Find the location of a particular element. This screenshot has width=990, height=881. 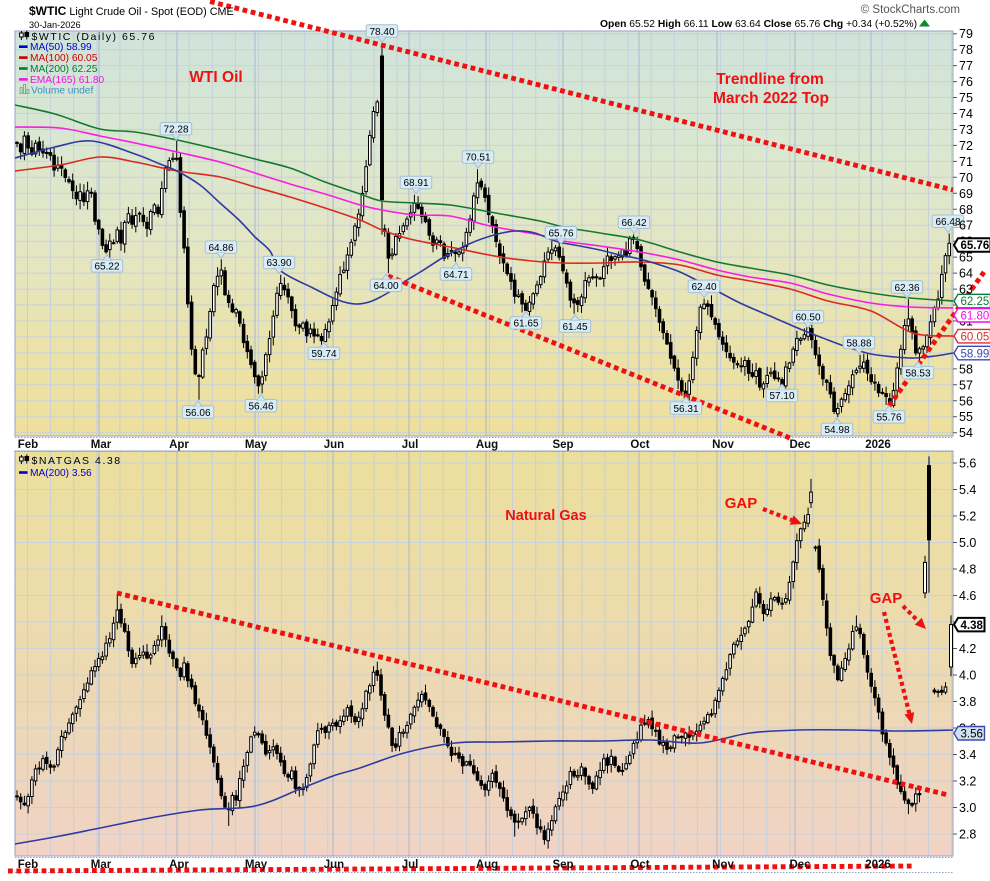

svg-text: 61.80 is located at coordinates (975, 316).